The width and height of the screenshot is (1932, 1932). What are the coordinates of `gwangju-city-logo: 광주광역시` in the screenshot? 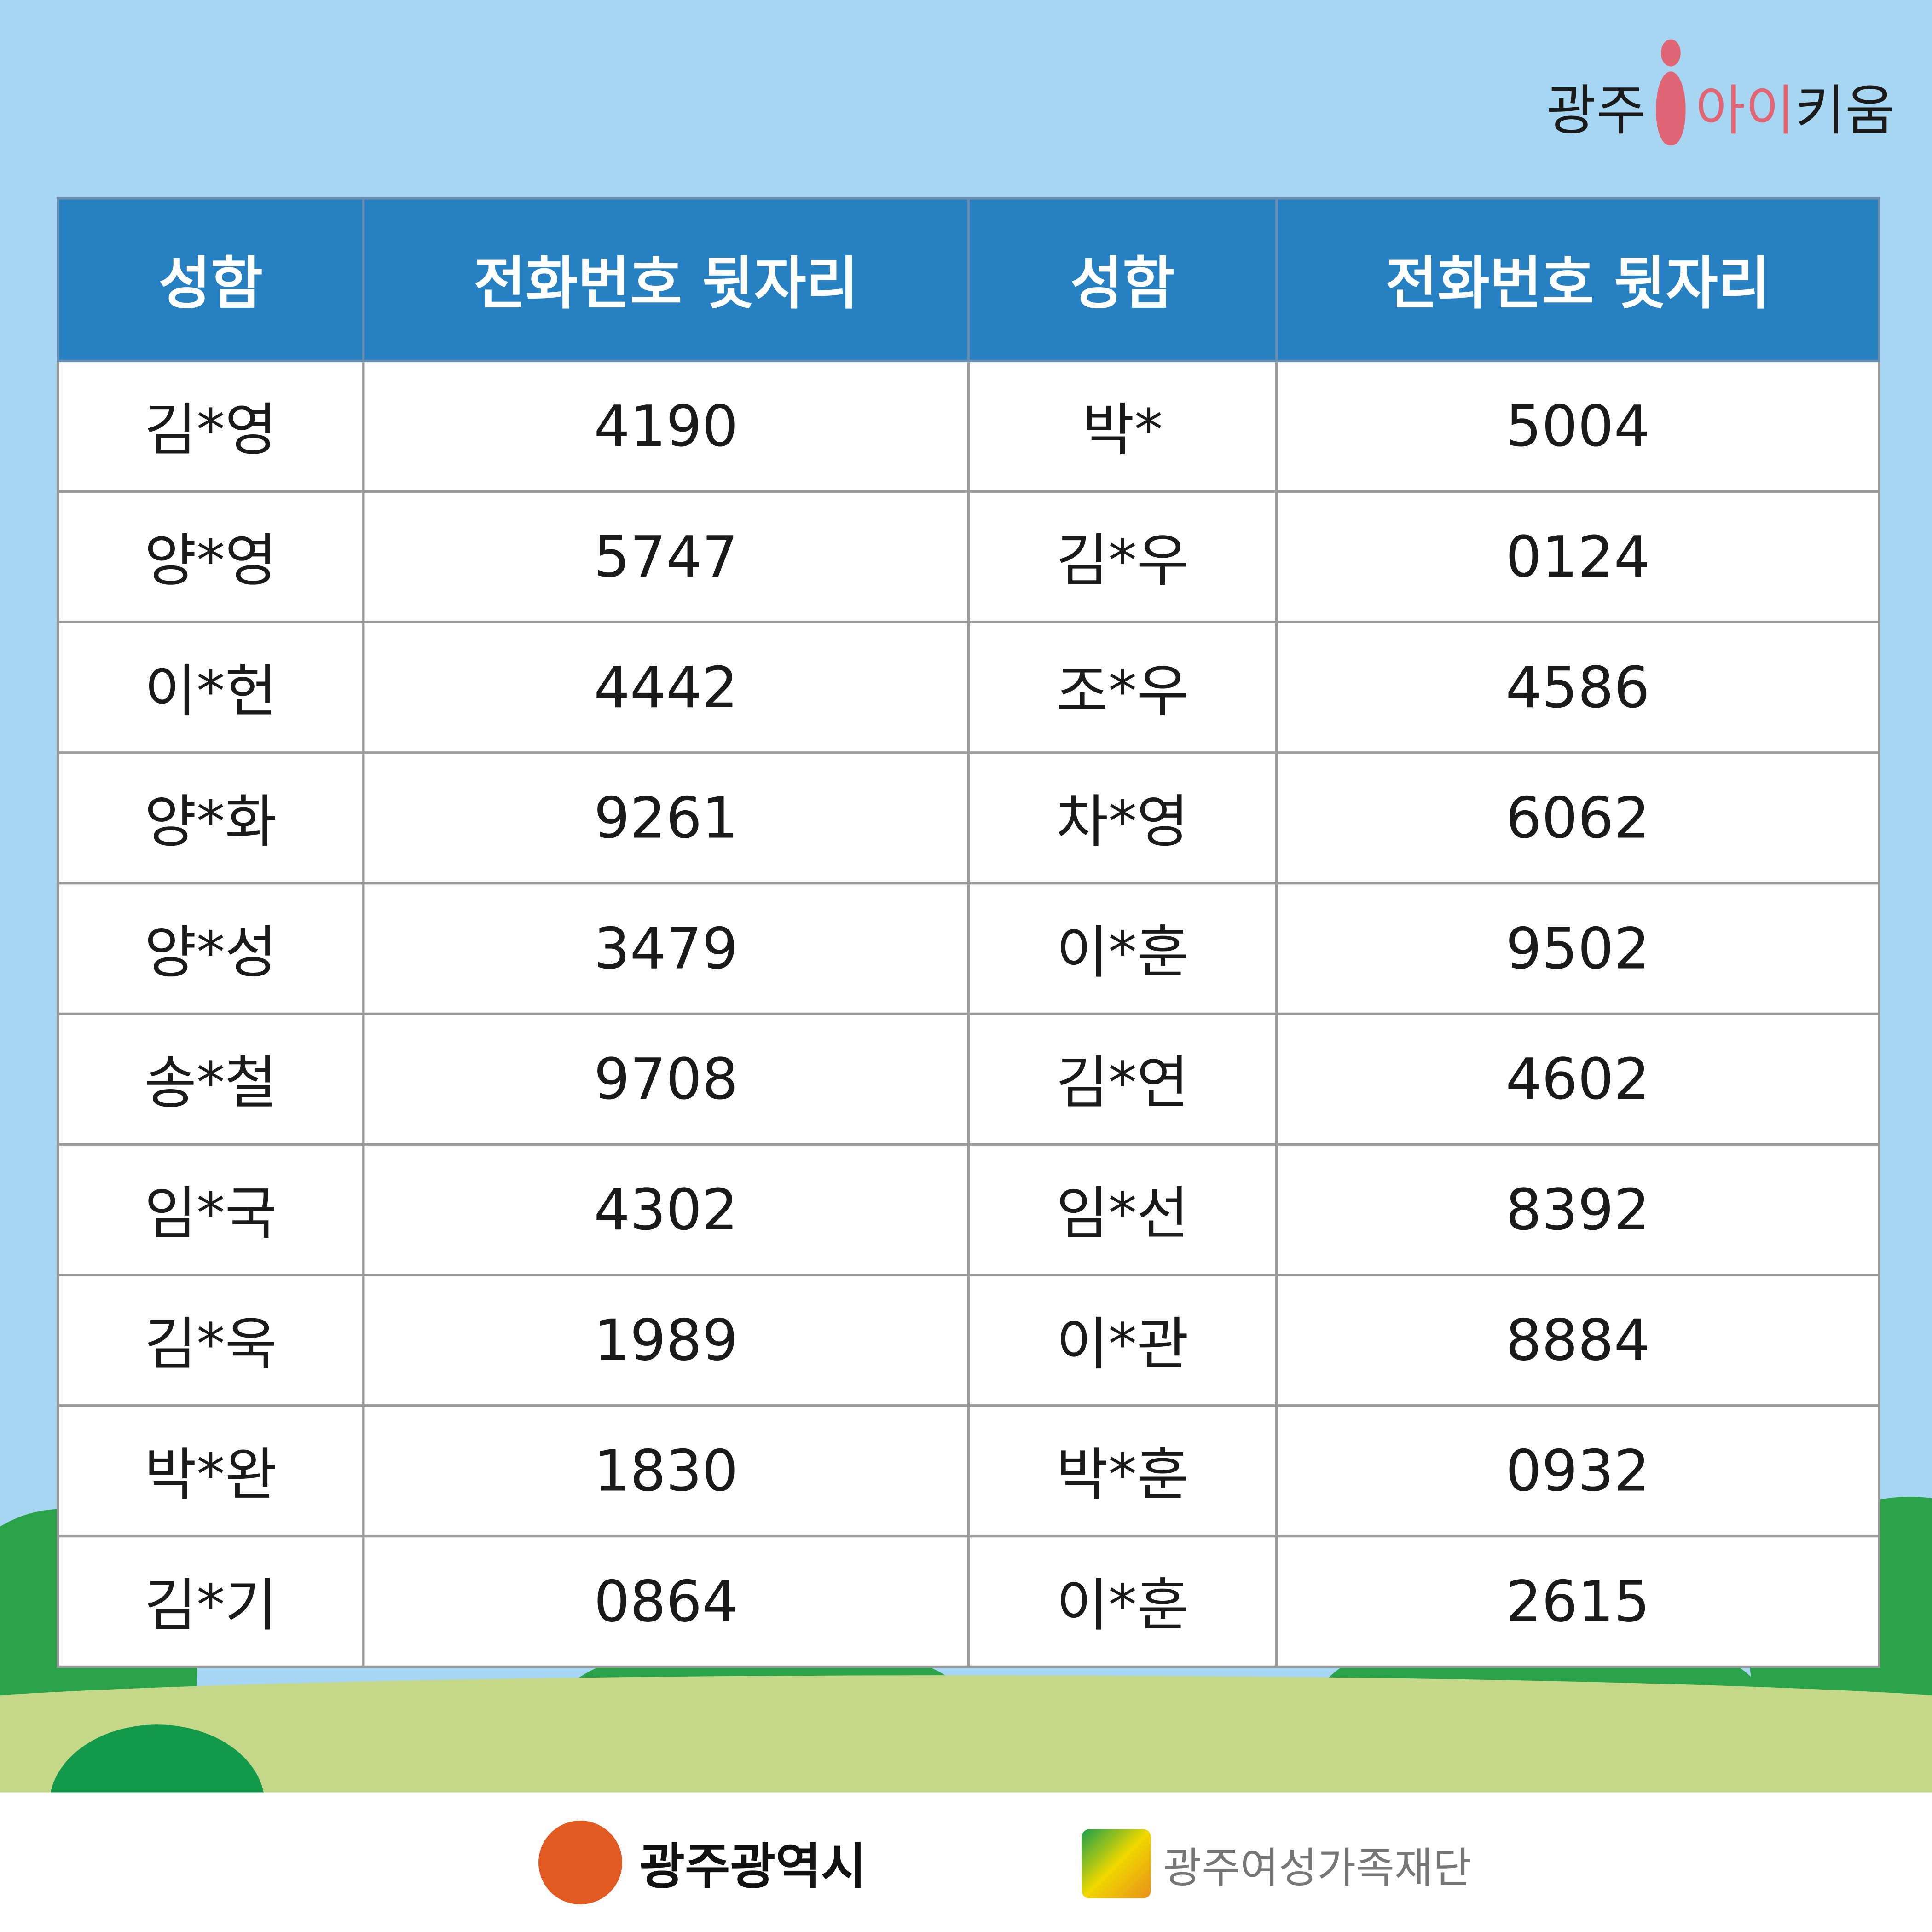 It's located at (703, 1863).